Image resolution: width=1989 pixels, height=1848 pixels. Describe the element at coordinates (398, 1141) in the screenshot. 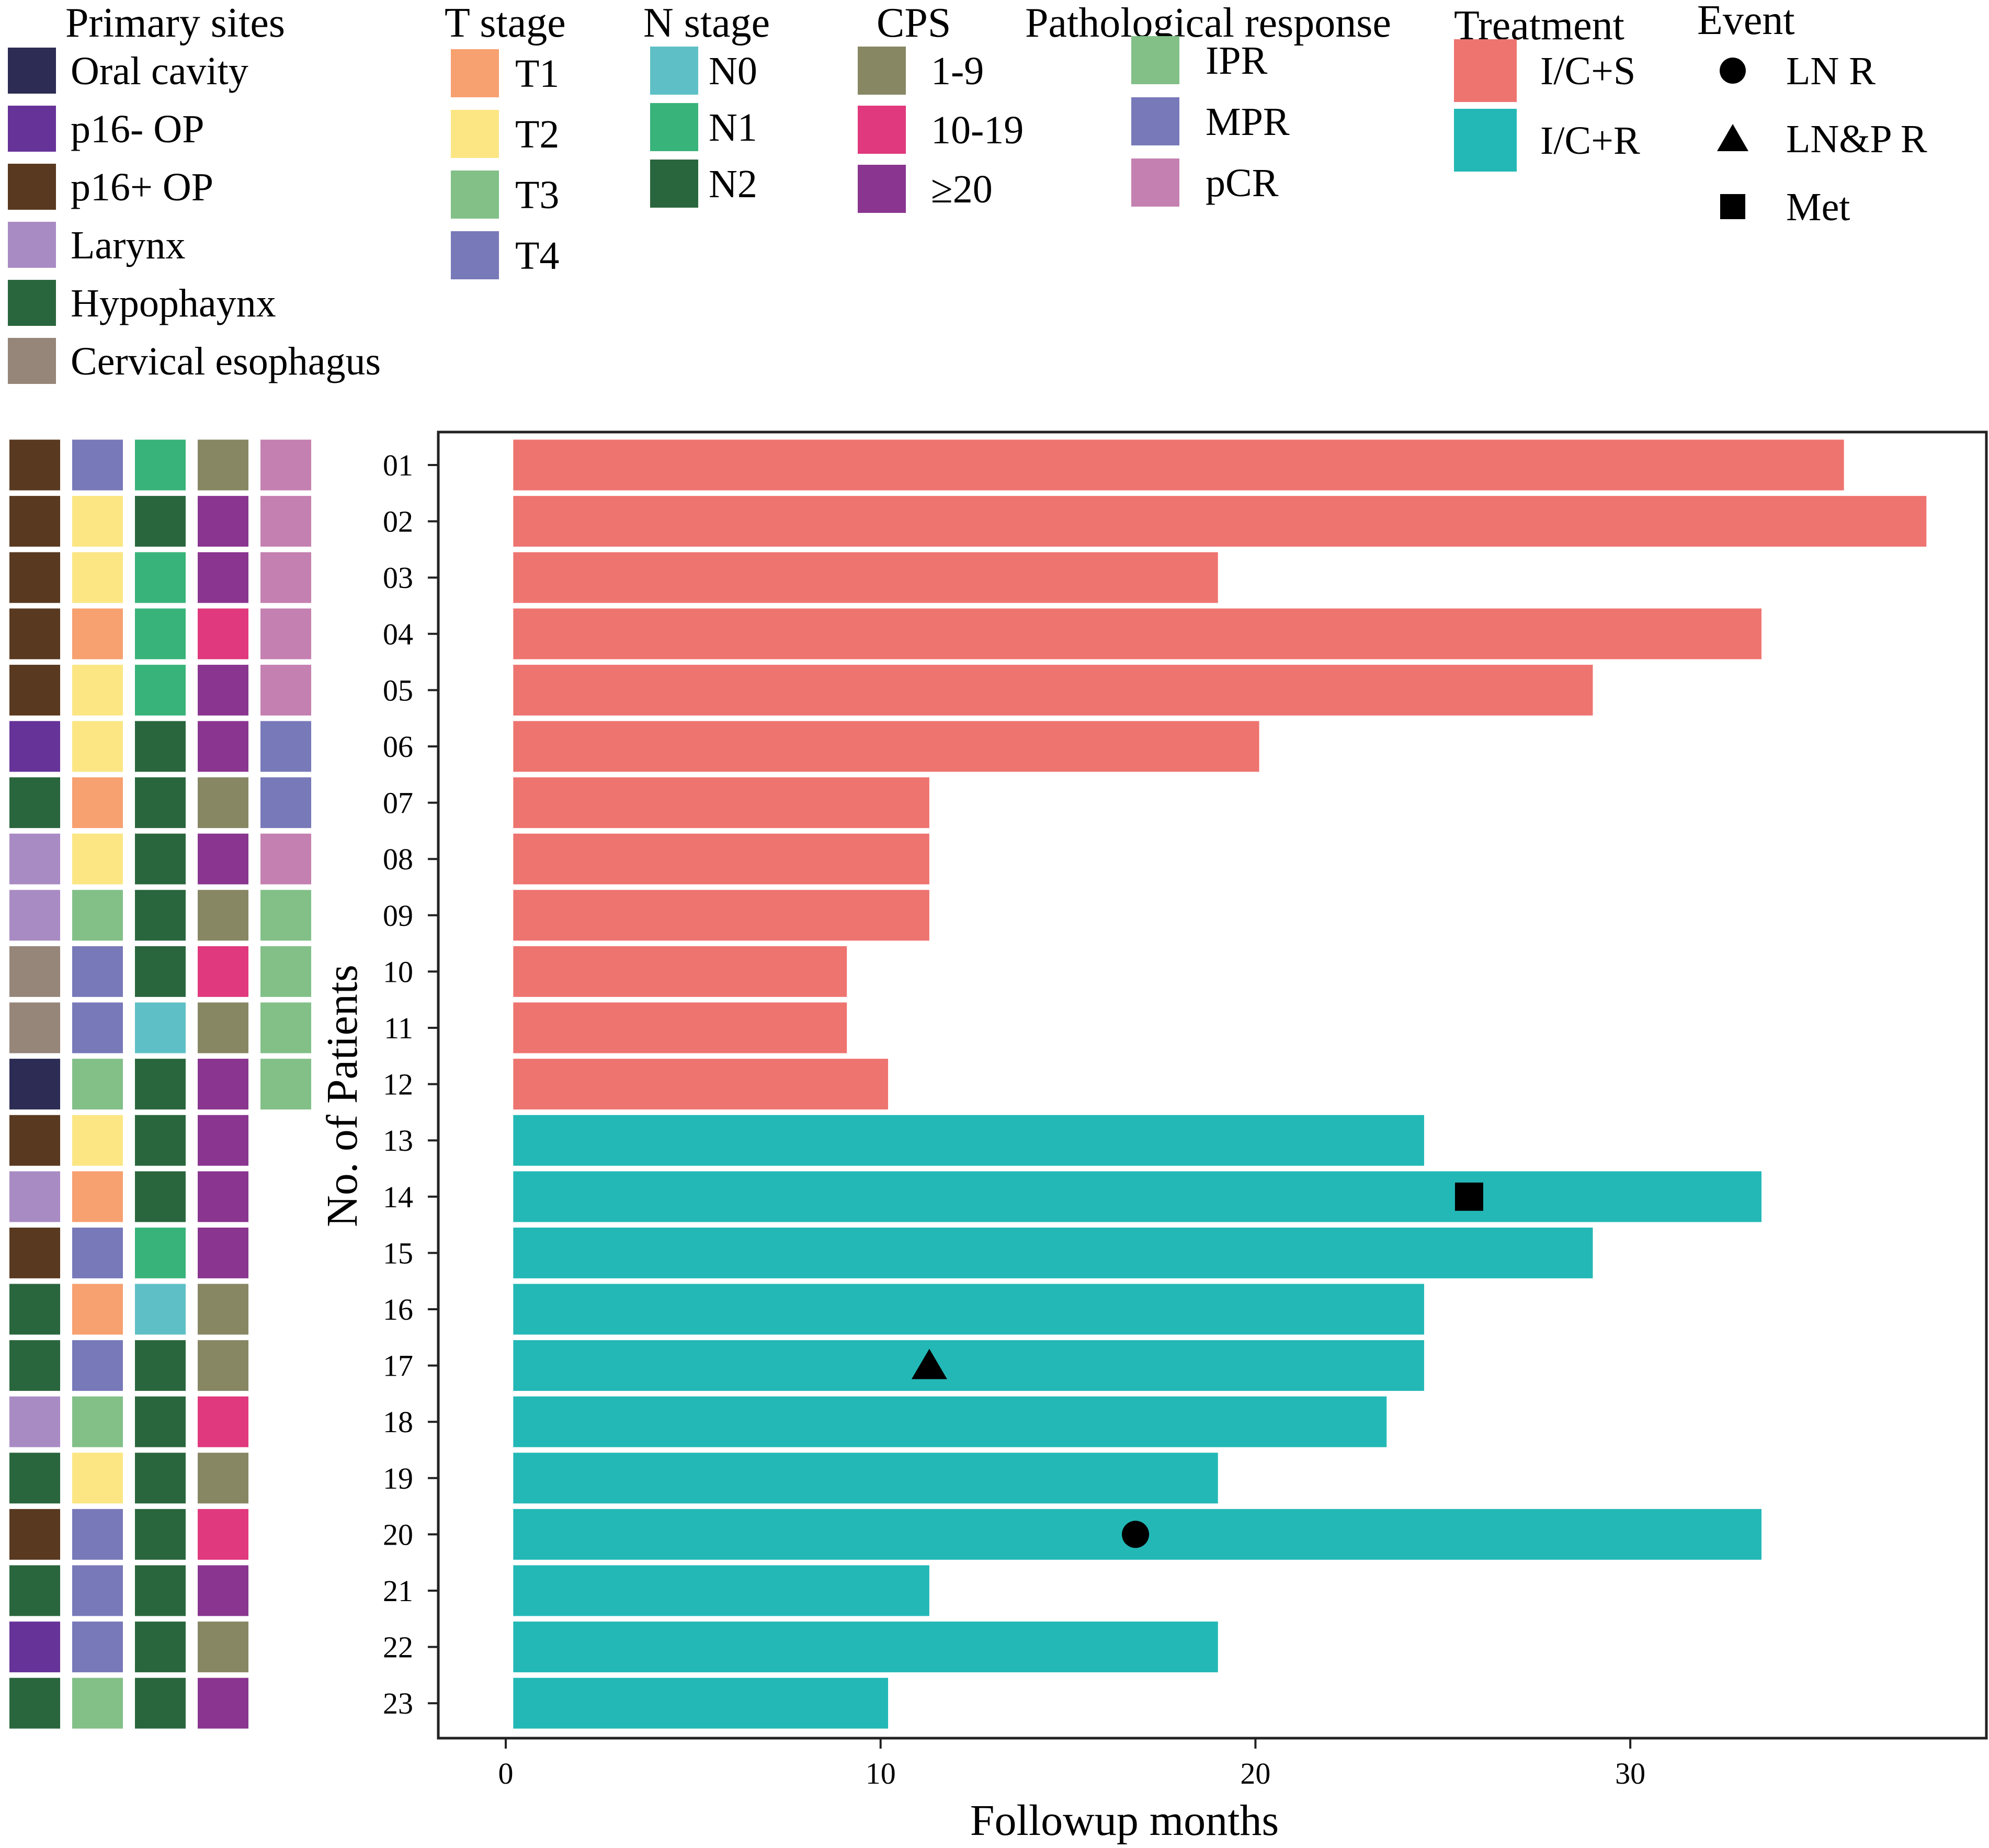

I see `y-tick-label-13: 13` at that location.